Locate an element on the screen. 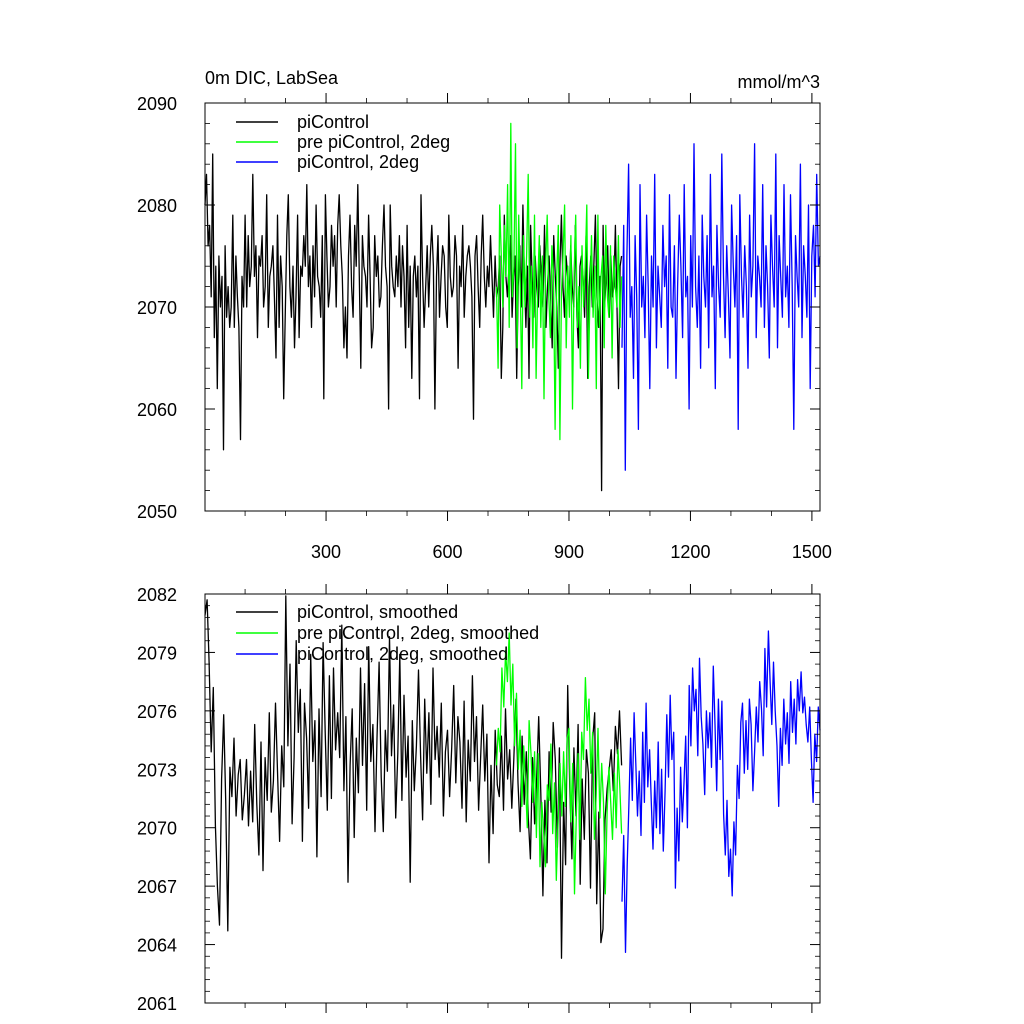  top-panel-units: mmol/m^3 is located at coordinates (779, 82).